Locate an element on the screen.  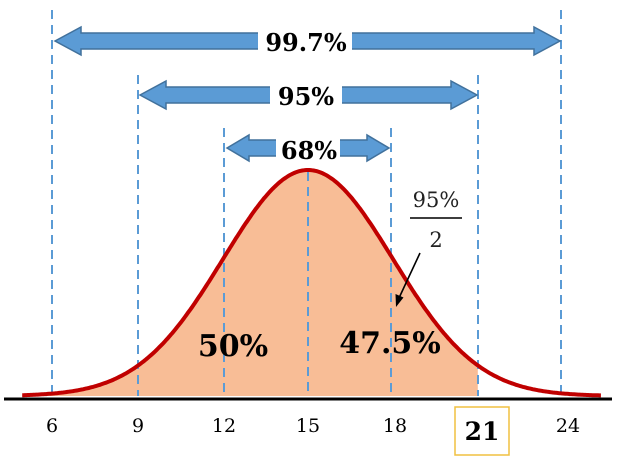
tick-label-6: 6 is located at coordinates (52, 426).